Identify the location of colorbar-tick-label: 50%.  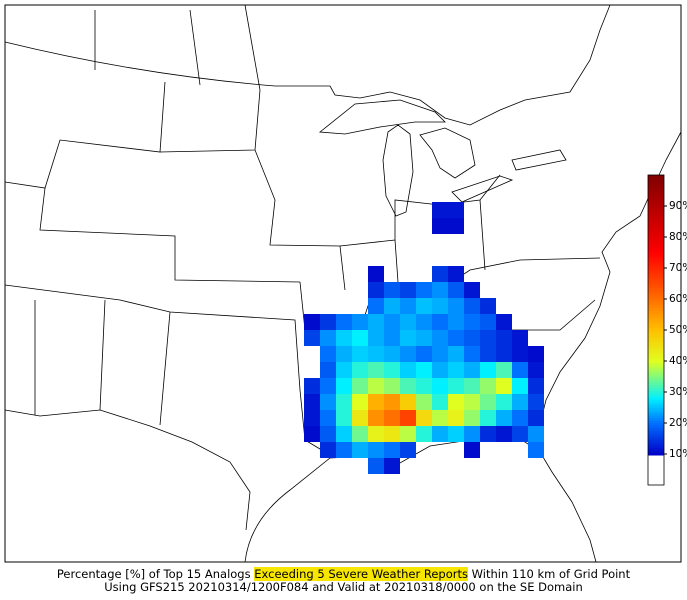
(678, 330).